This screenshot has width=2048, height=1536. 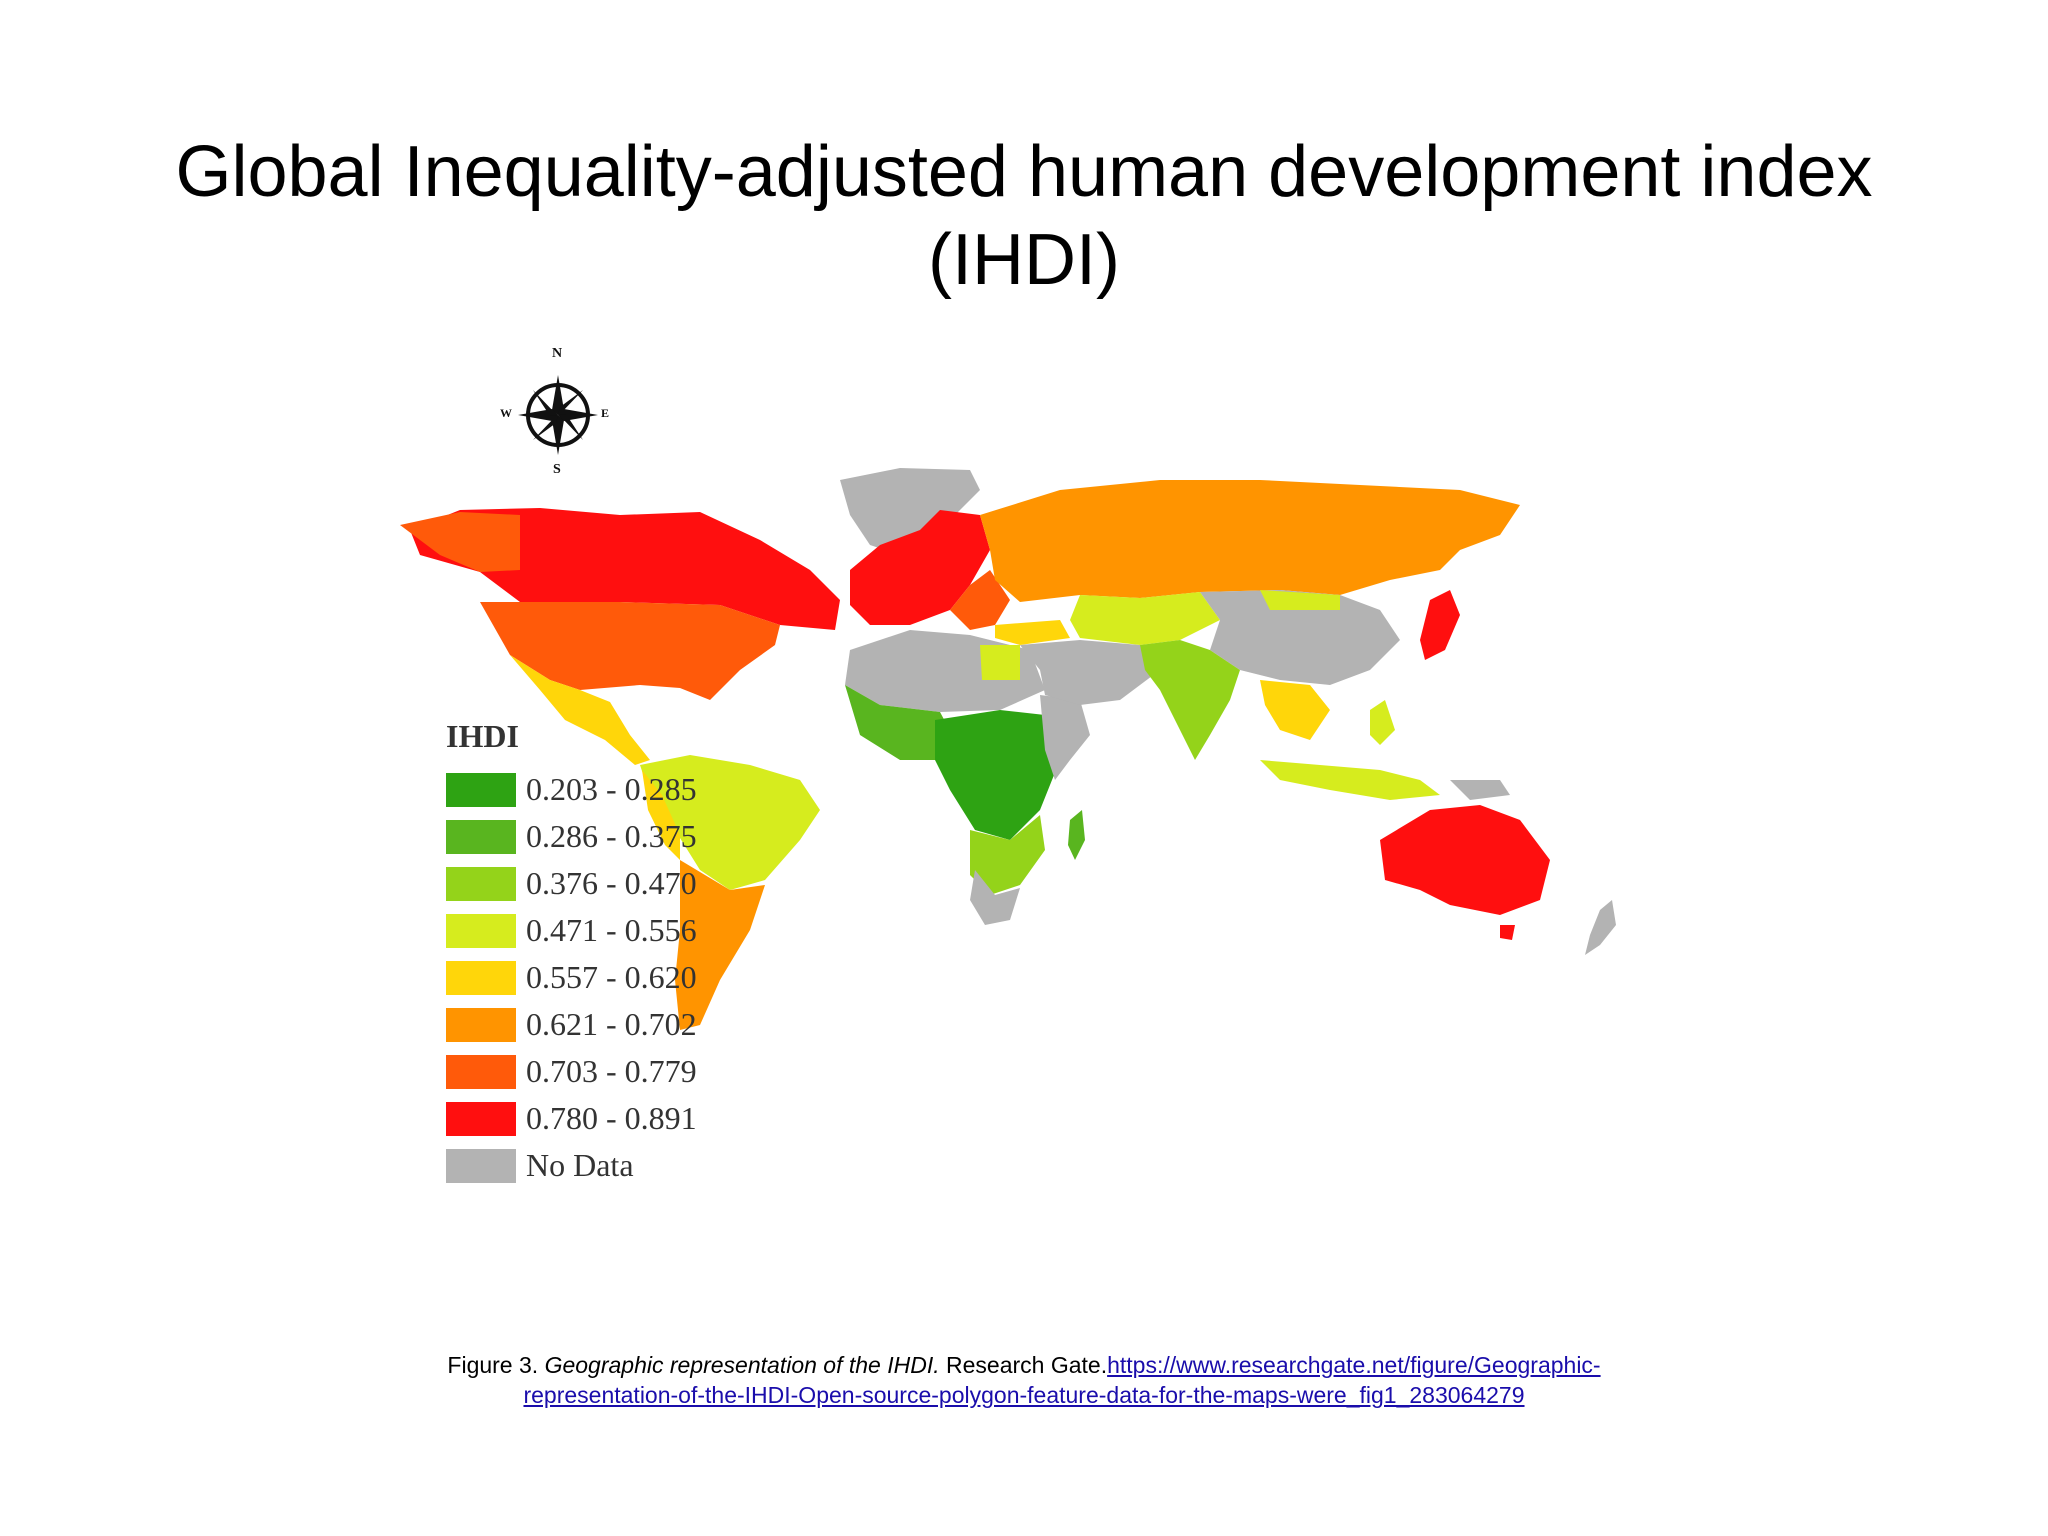 I want to click on legend-item: 0.471 - 0.556, so click(x=606, y=930).